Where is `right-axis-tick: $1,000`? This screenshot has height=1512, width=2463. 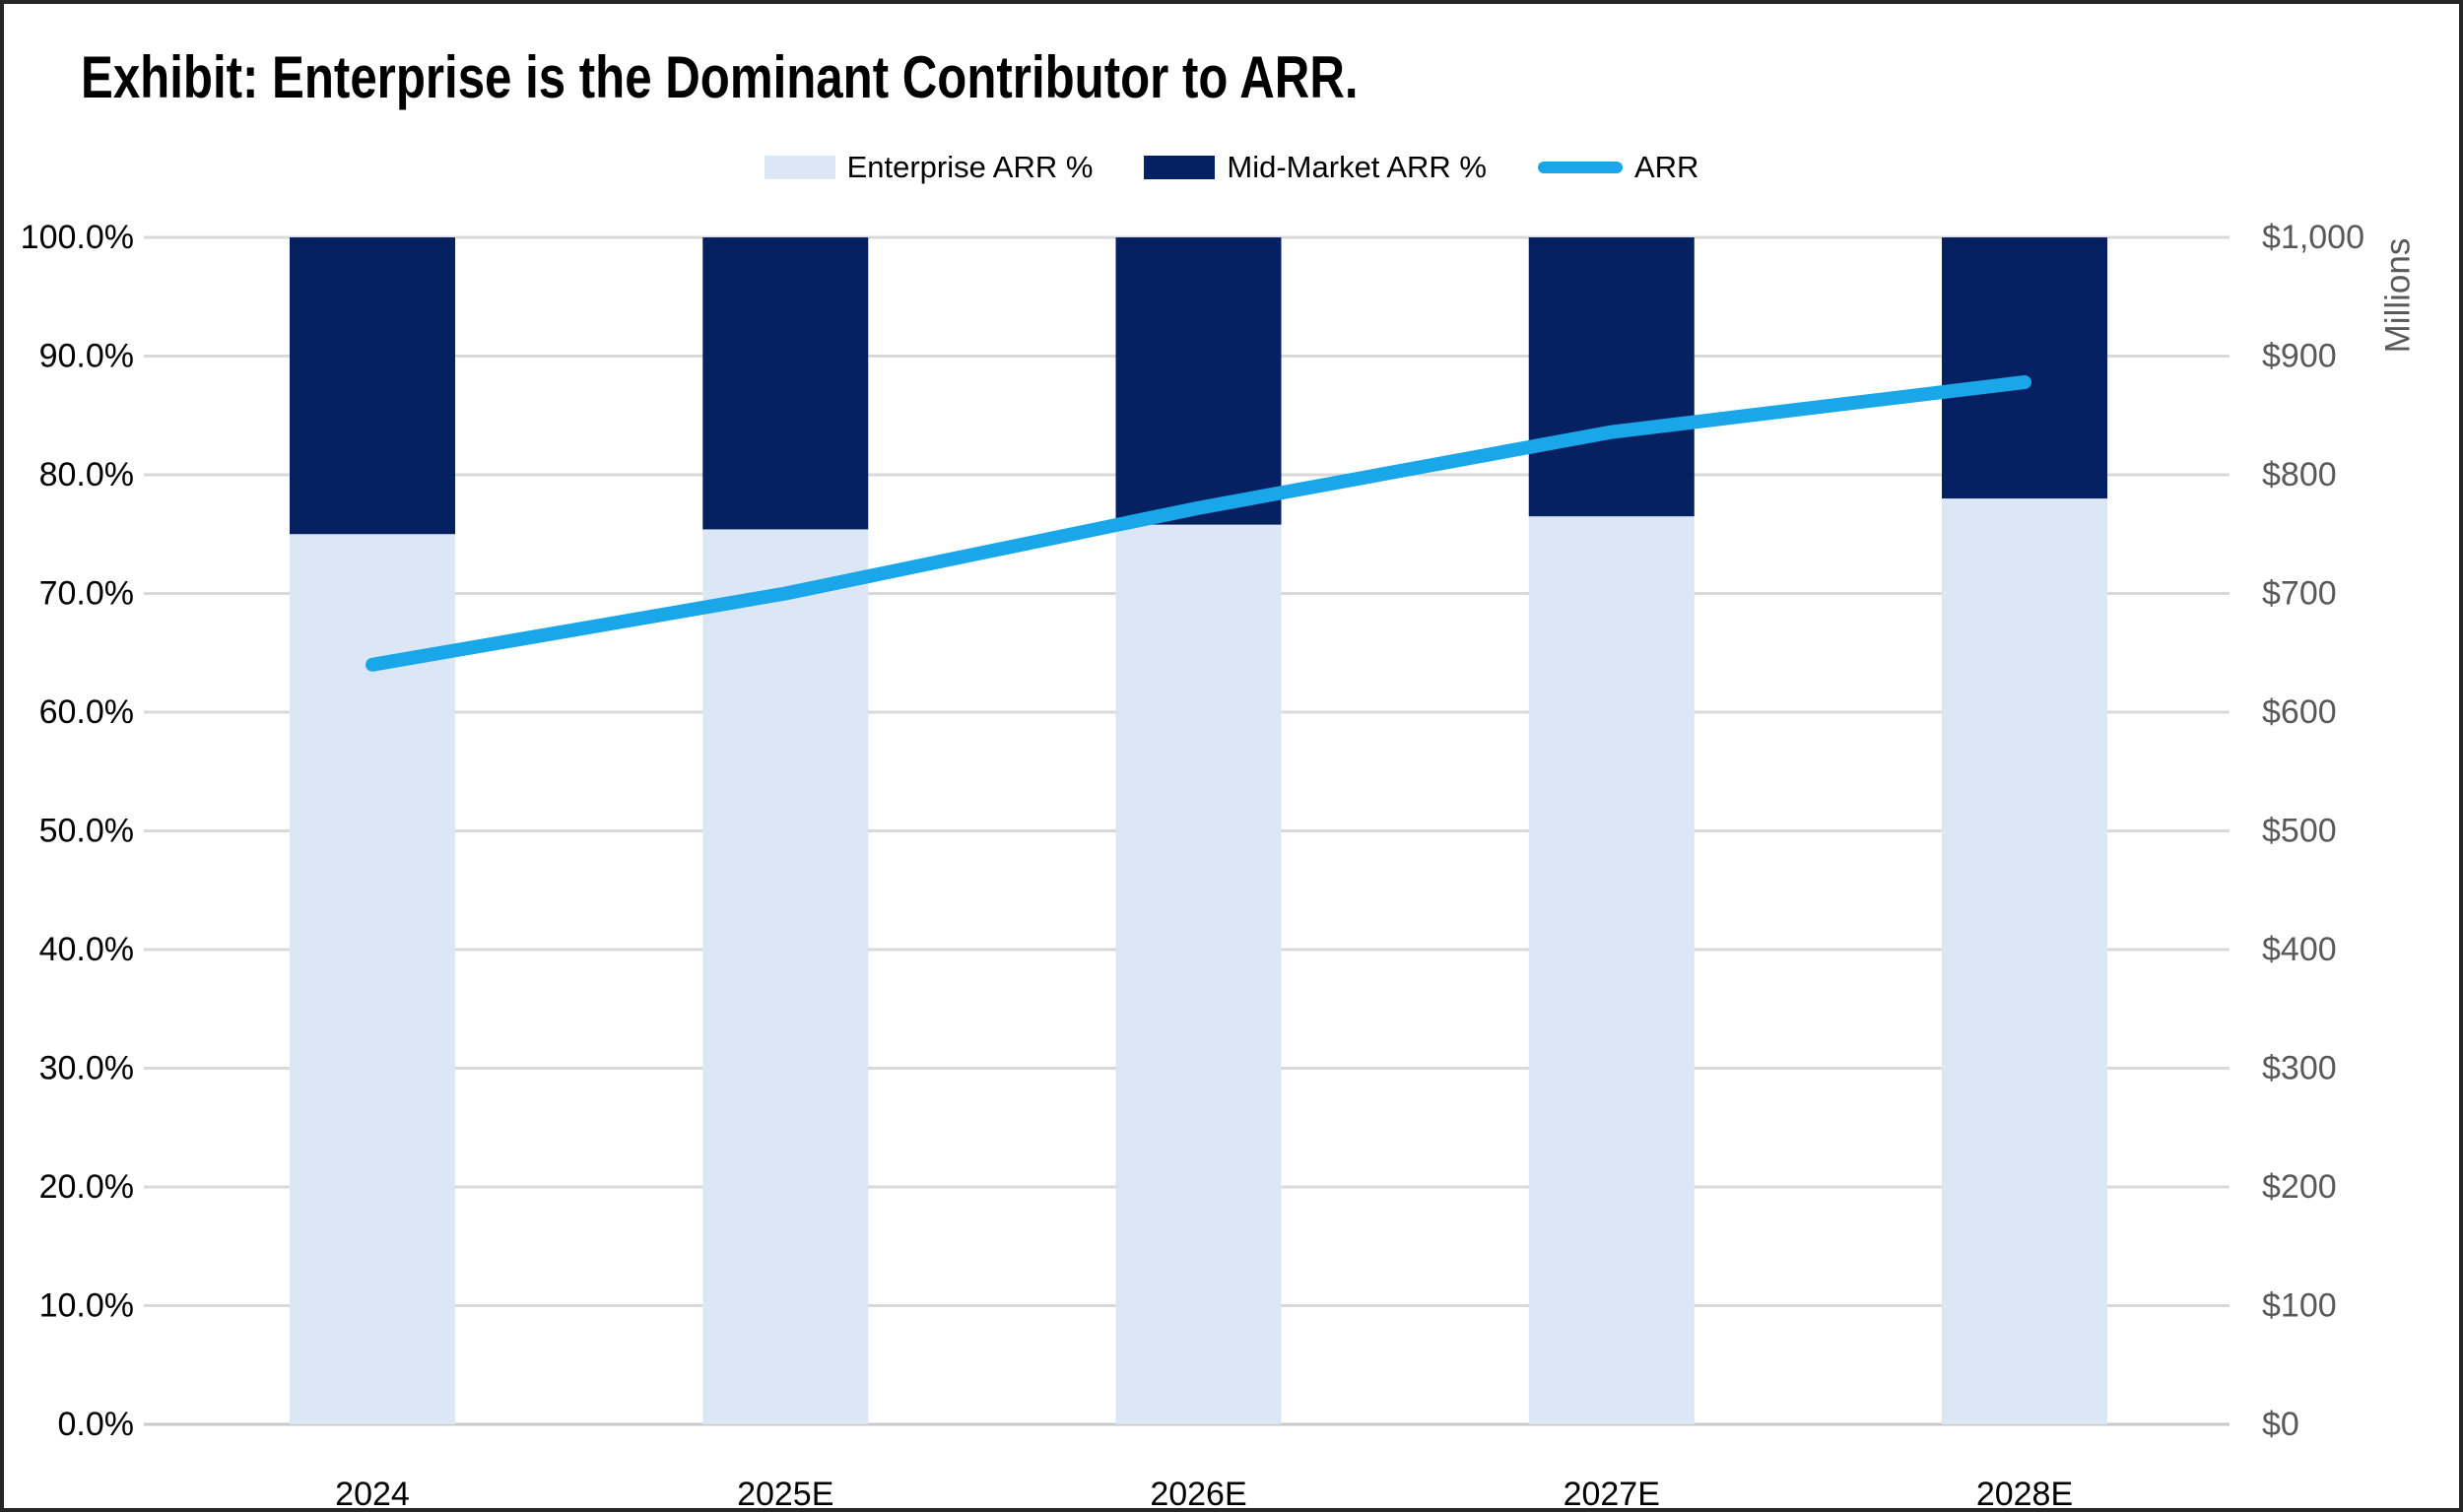 right-axis-tick: $1,000 is located at coordinates (2313, 237).